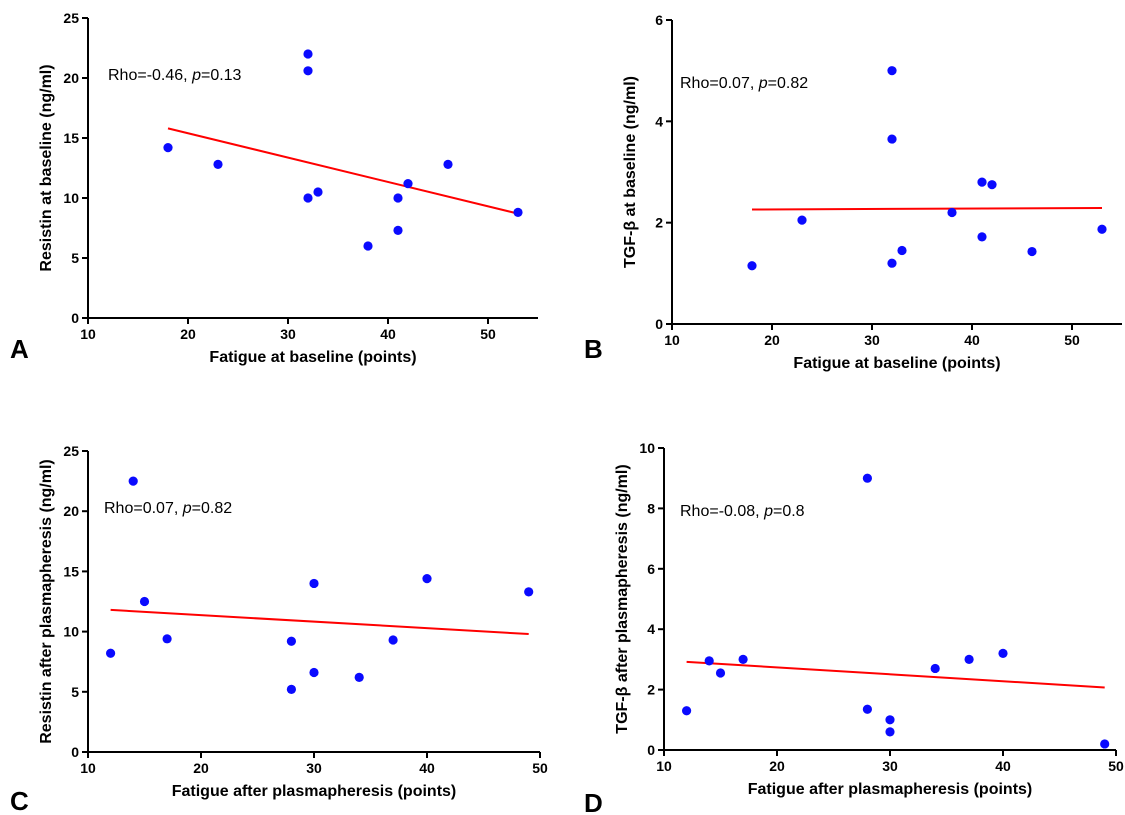 This screenshot has height=815, width=1125. Describe the element at coordinates (744, 83) in the screenshot. I see `correlation-annotation: Rho=0.07, p=0.82` at that location.